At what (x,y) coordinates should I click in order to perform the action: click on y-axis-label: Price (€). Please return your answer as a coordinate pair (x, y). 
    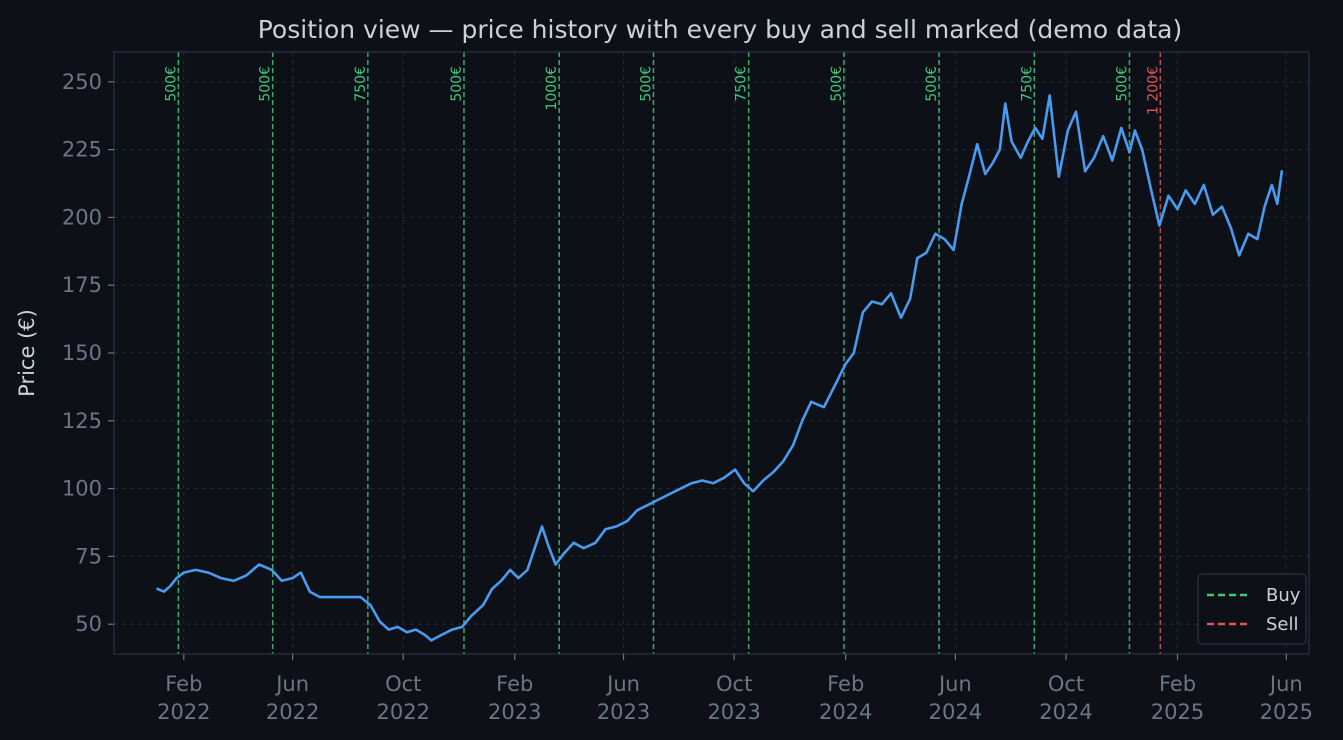
    Looking at the image, I should click on (27, 353).